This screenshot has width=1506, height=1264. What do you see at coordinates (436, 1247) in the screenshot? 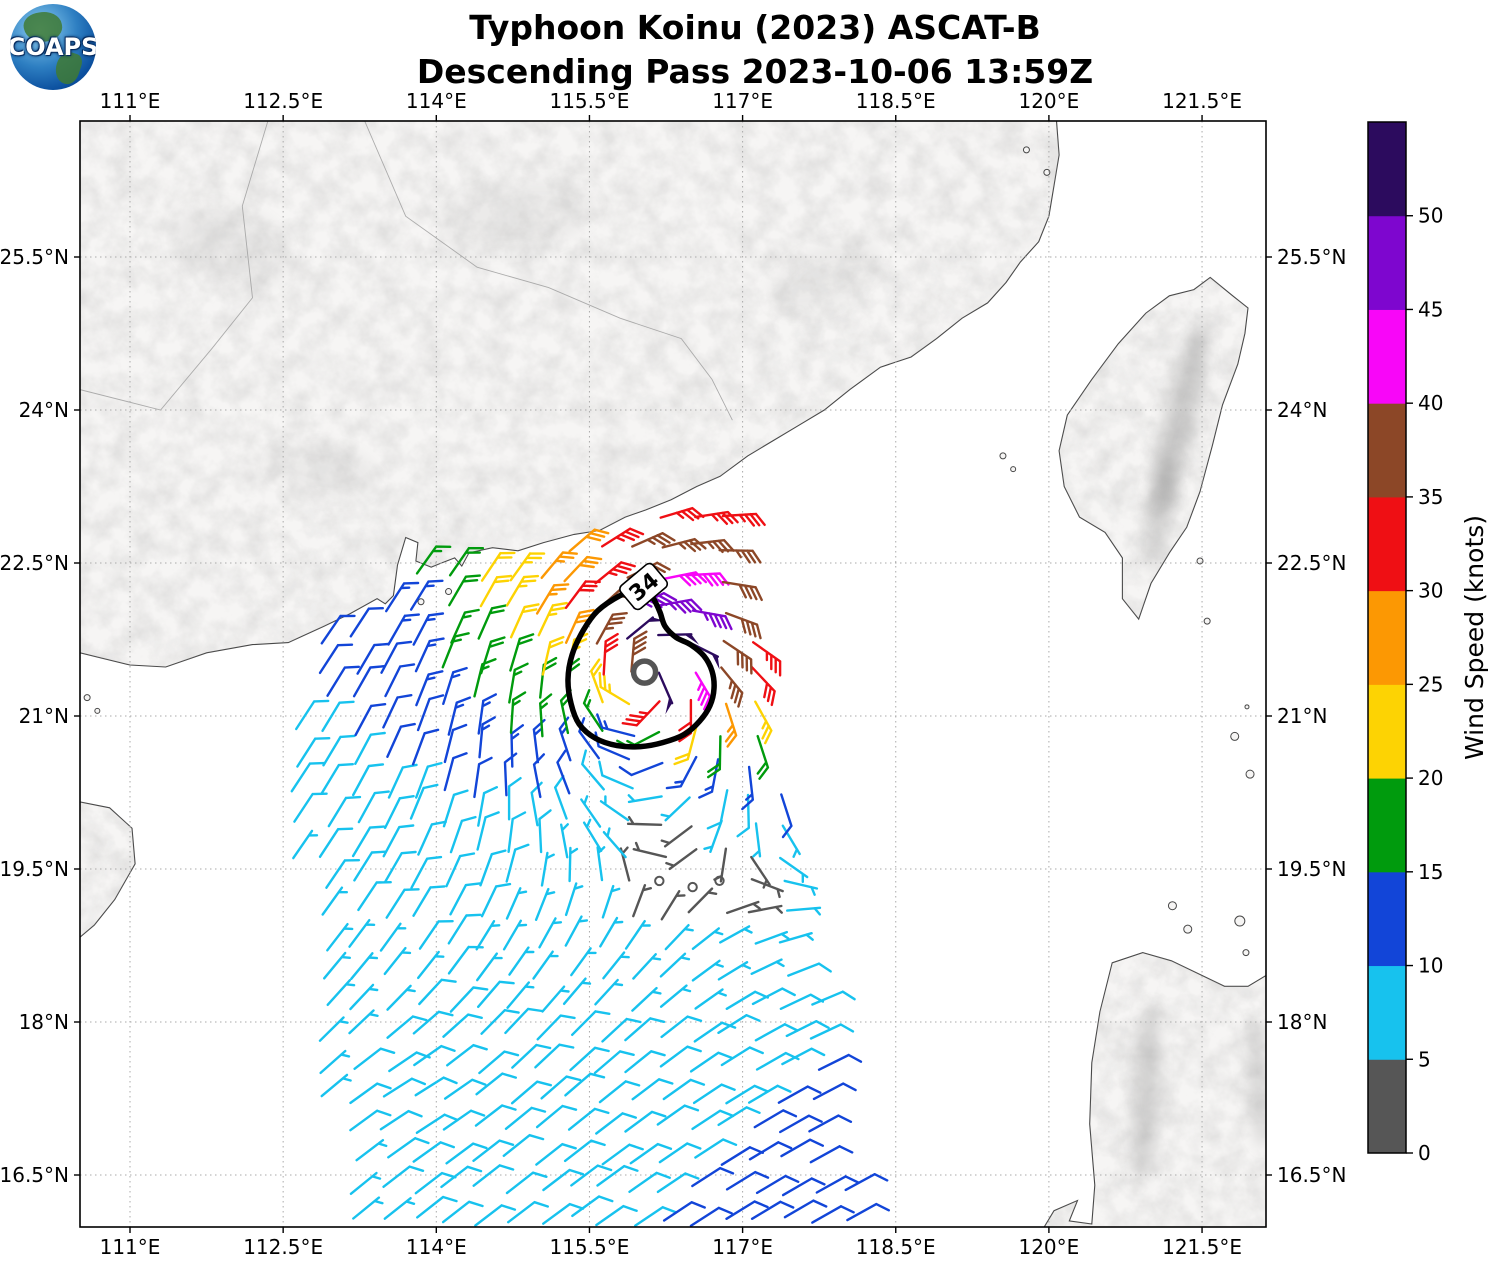
I see `lon-tick-bottom: 114°E` at bounding box center [436, 1247].